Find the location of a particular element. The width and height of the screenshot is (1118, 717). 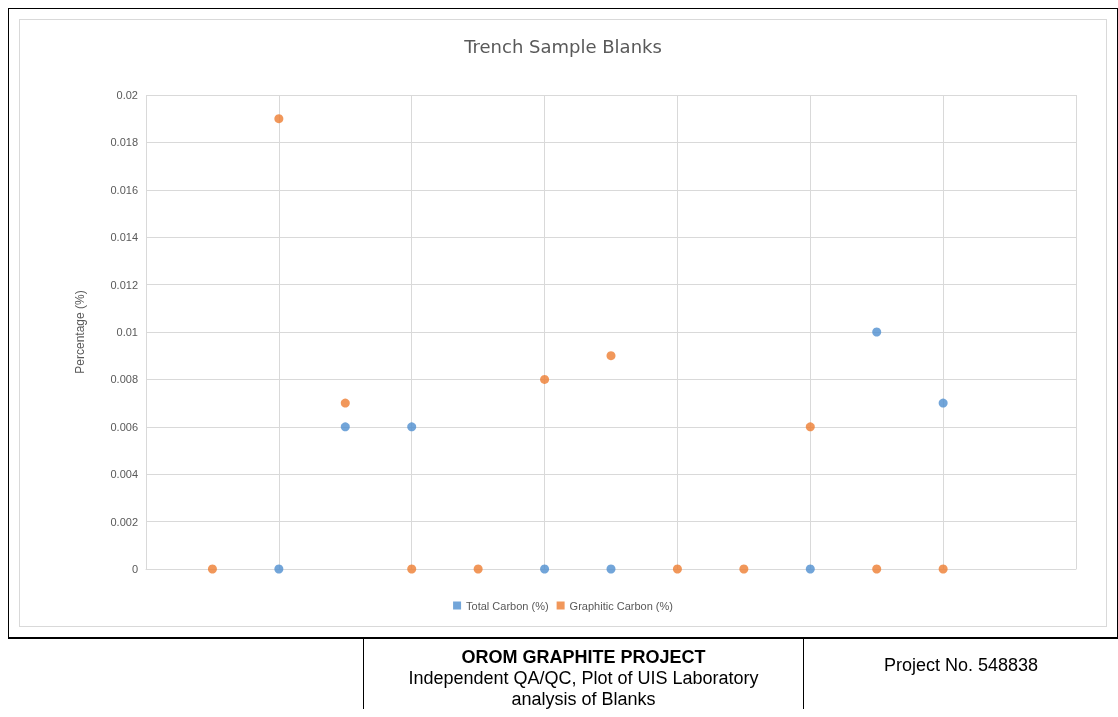

text: OROM GRAPHITE PROJECT is located at coordinates (583, 657).